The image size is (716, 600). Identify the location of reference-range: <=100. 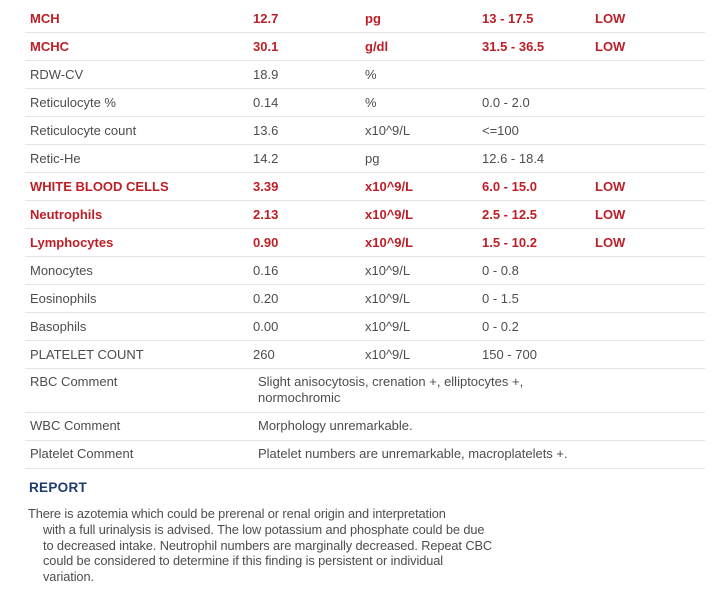
(500, 130).